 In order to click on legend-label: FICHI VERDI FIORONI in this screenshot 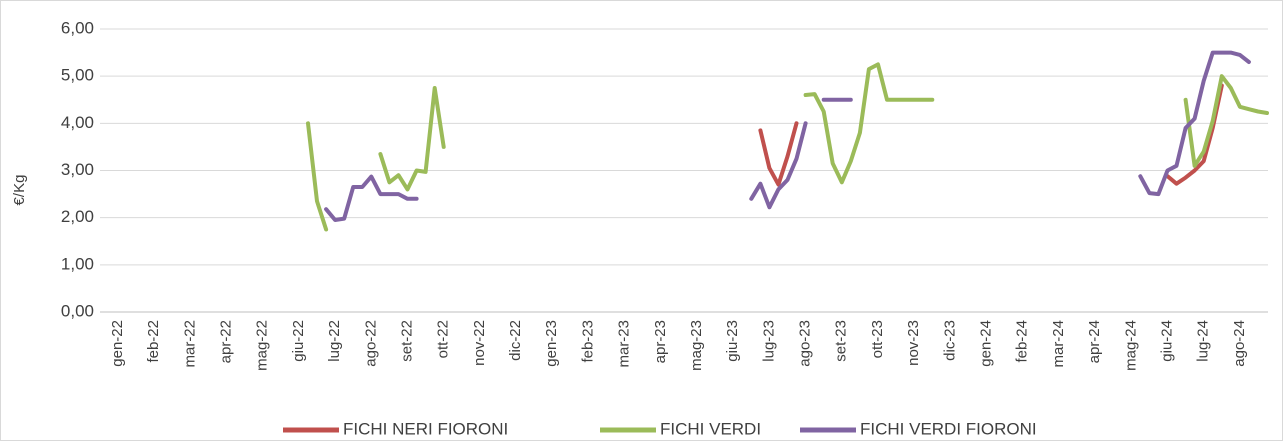, I will do `click(948, 428)`.